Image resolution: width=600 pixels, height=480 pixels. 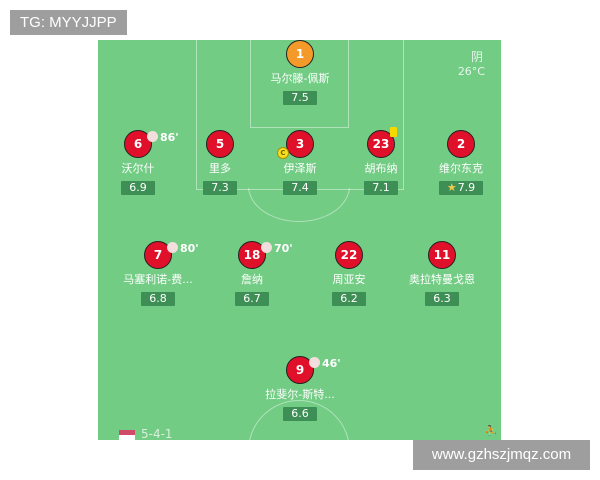 I want to click on weather-temperature: 26°C, so click(x=471, y=71).